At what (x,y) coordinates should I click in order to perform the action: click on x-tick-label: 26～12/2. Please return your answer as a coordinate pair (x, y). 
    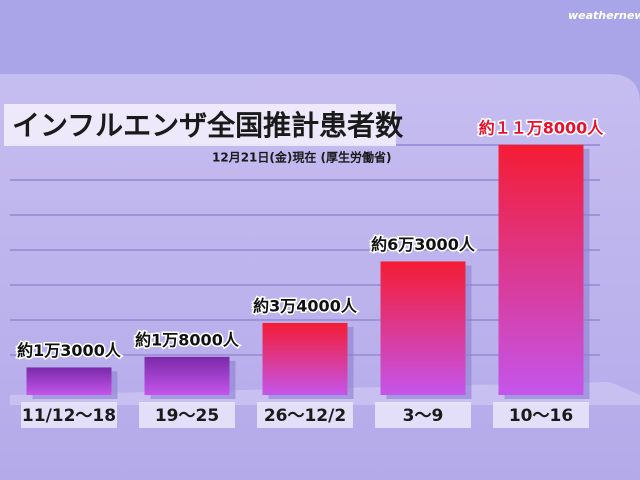
    Looking at the image, I should click on (305, 416).